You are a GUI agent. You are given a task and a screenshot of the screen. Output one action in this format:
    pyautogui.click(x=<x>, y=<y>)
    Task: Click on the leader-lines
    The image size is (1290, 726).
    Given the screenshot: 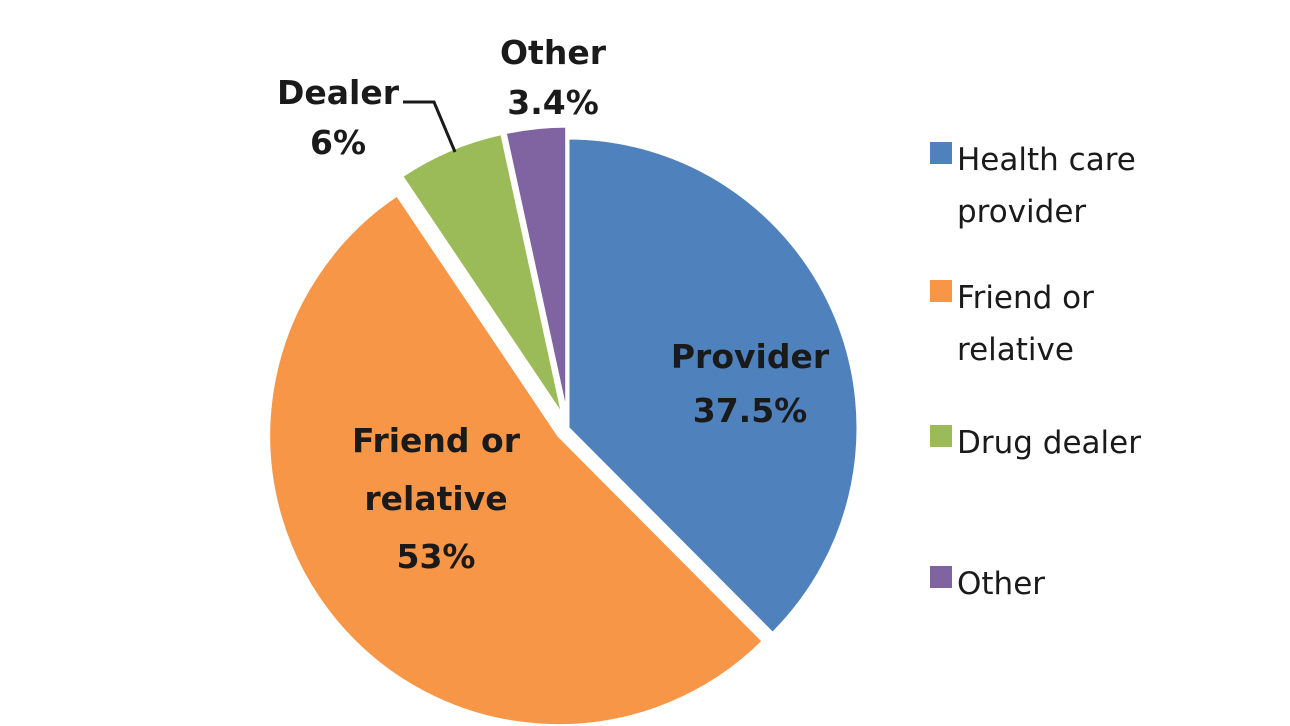 What is the action you would take?
    pyautogui.click(x=430, y=126)
    